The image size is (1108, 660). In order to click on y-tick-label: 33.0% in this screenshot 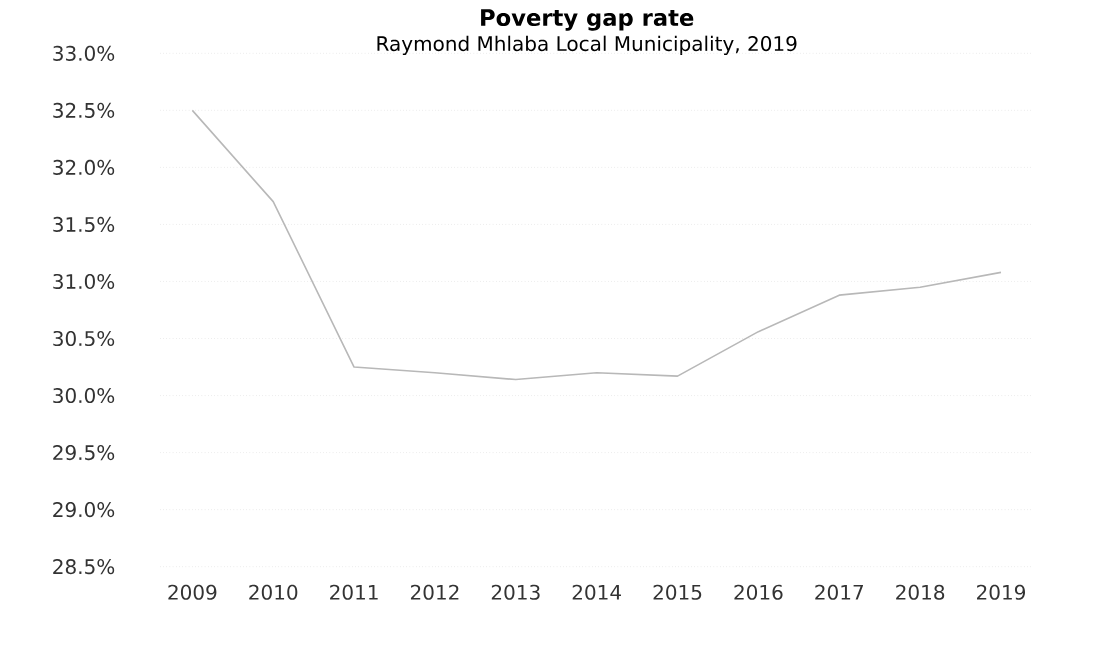, I will do `click(84, 53)`.